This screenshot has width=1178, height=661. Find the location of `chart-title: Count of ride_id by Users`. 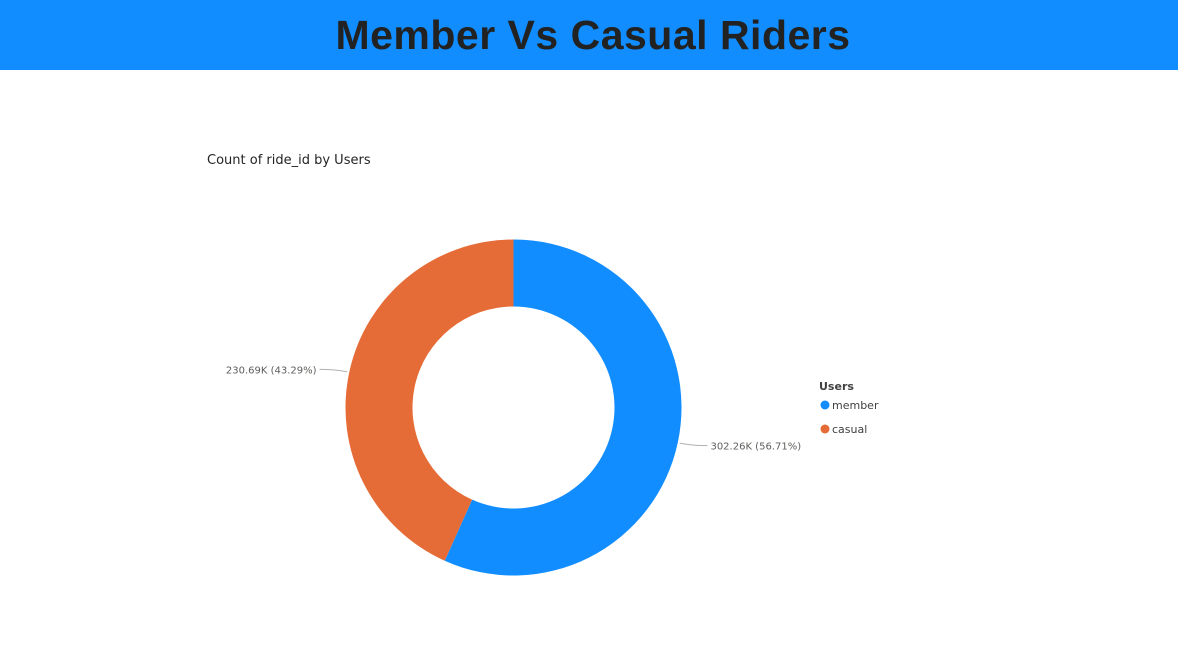

chart-title: Count of ride_id by Users is located at coordinates (289, 160).